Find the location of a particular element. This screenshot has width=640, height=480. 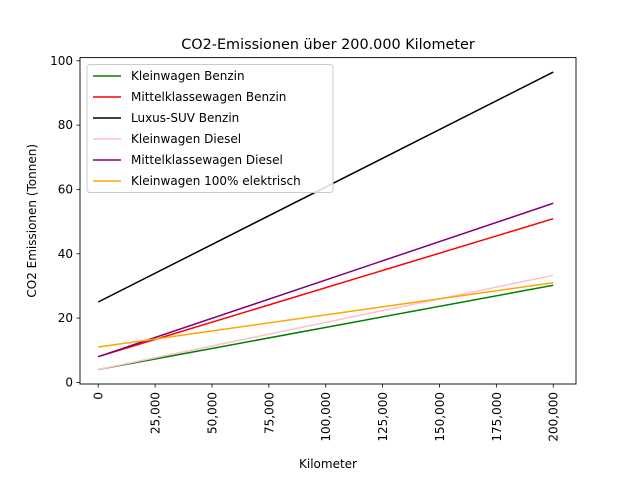

x-tick-label: 175,000 is located at coordinates (497, 417).